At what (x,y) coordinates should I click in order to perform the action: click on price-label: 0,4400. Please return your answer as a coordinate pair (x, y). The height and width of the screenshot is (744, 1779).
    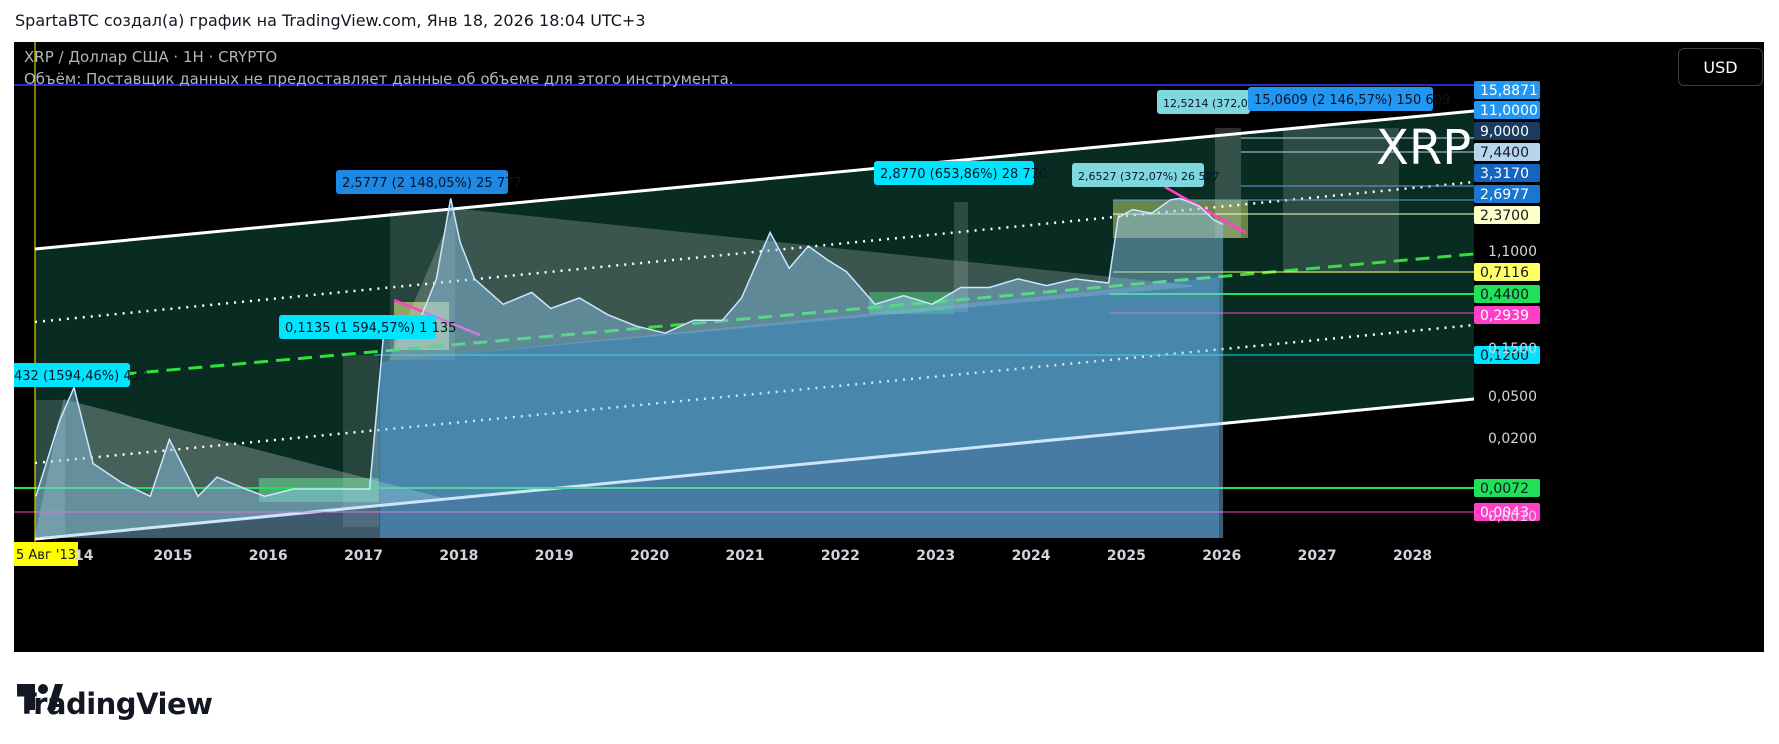
    Looking at the image, I should click on (1507, 294).